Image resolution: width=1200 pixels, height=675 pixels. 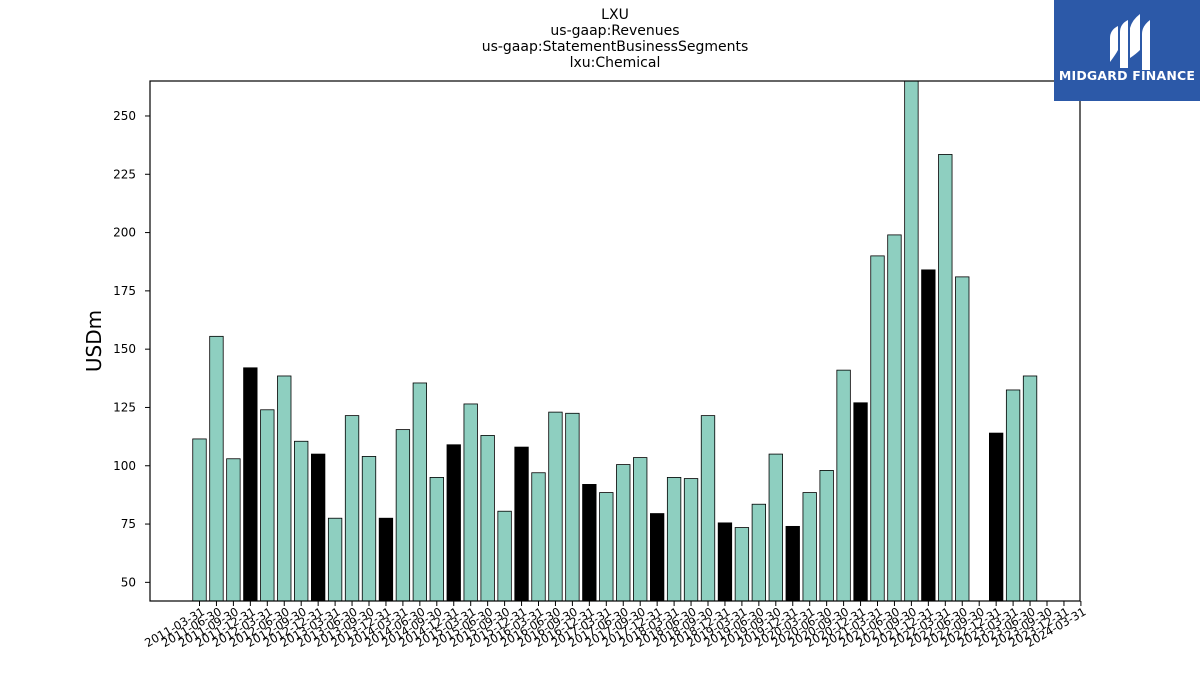 I want to click on chart-title-line: us-gaap:StatementBusinessSegments, so click(x=615, y=47).